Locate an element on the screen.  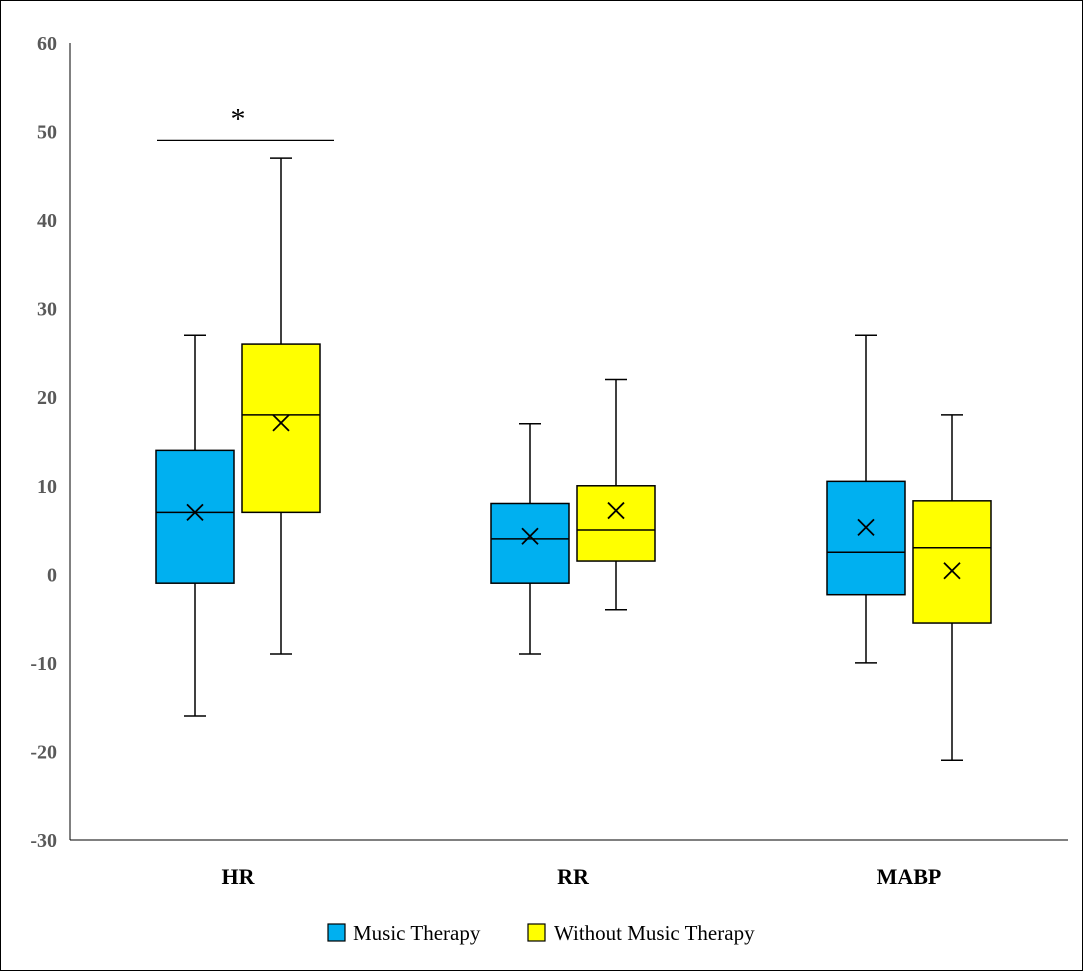
legend-label: Without Music Therapy is located at coordinates (654, 933).